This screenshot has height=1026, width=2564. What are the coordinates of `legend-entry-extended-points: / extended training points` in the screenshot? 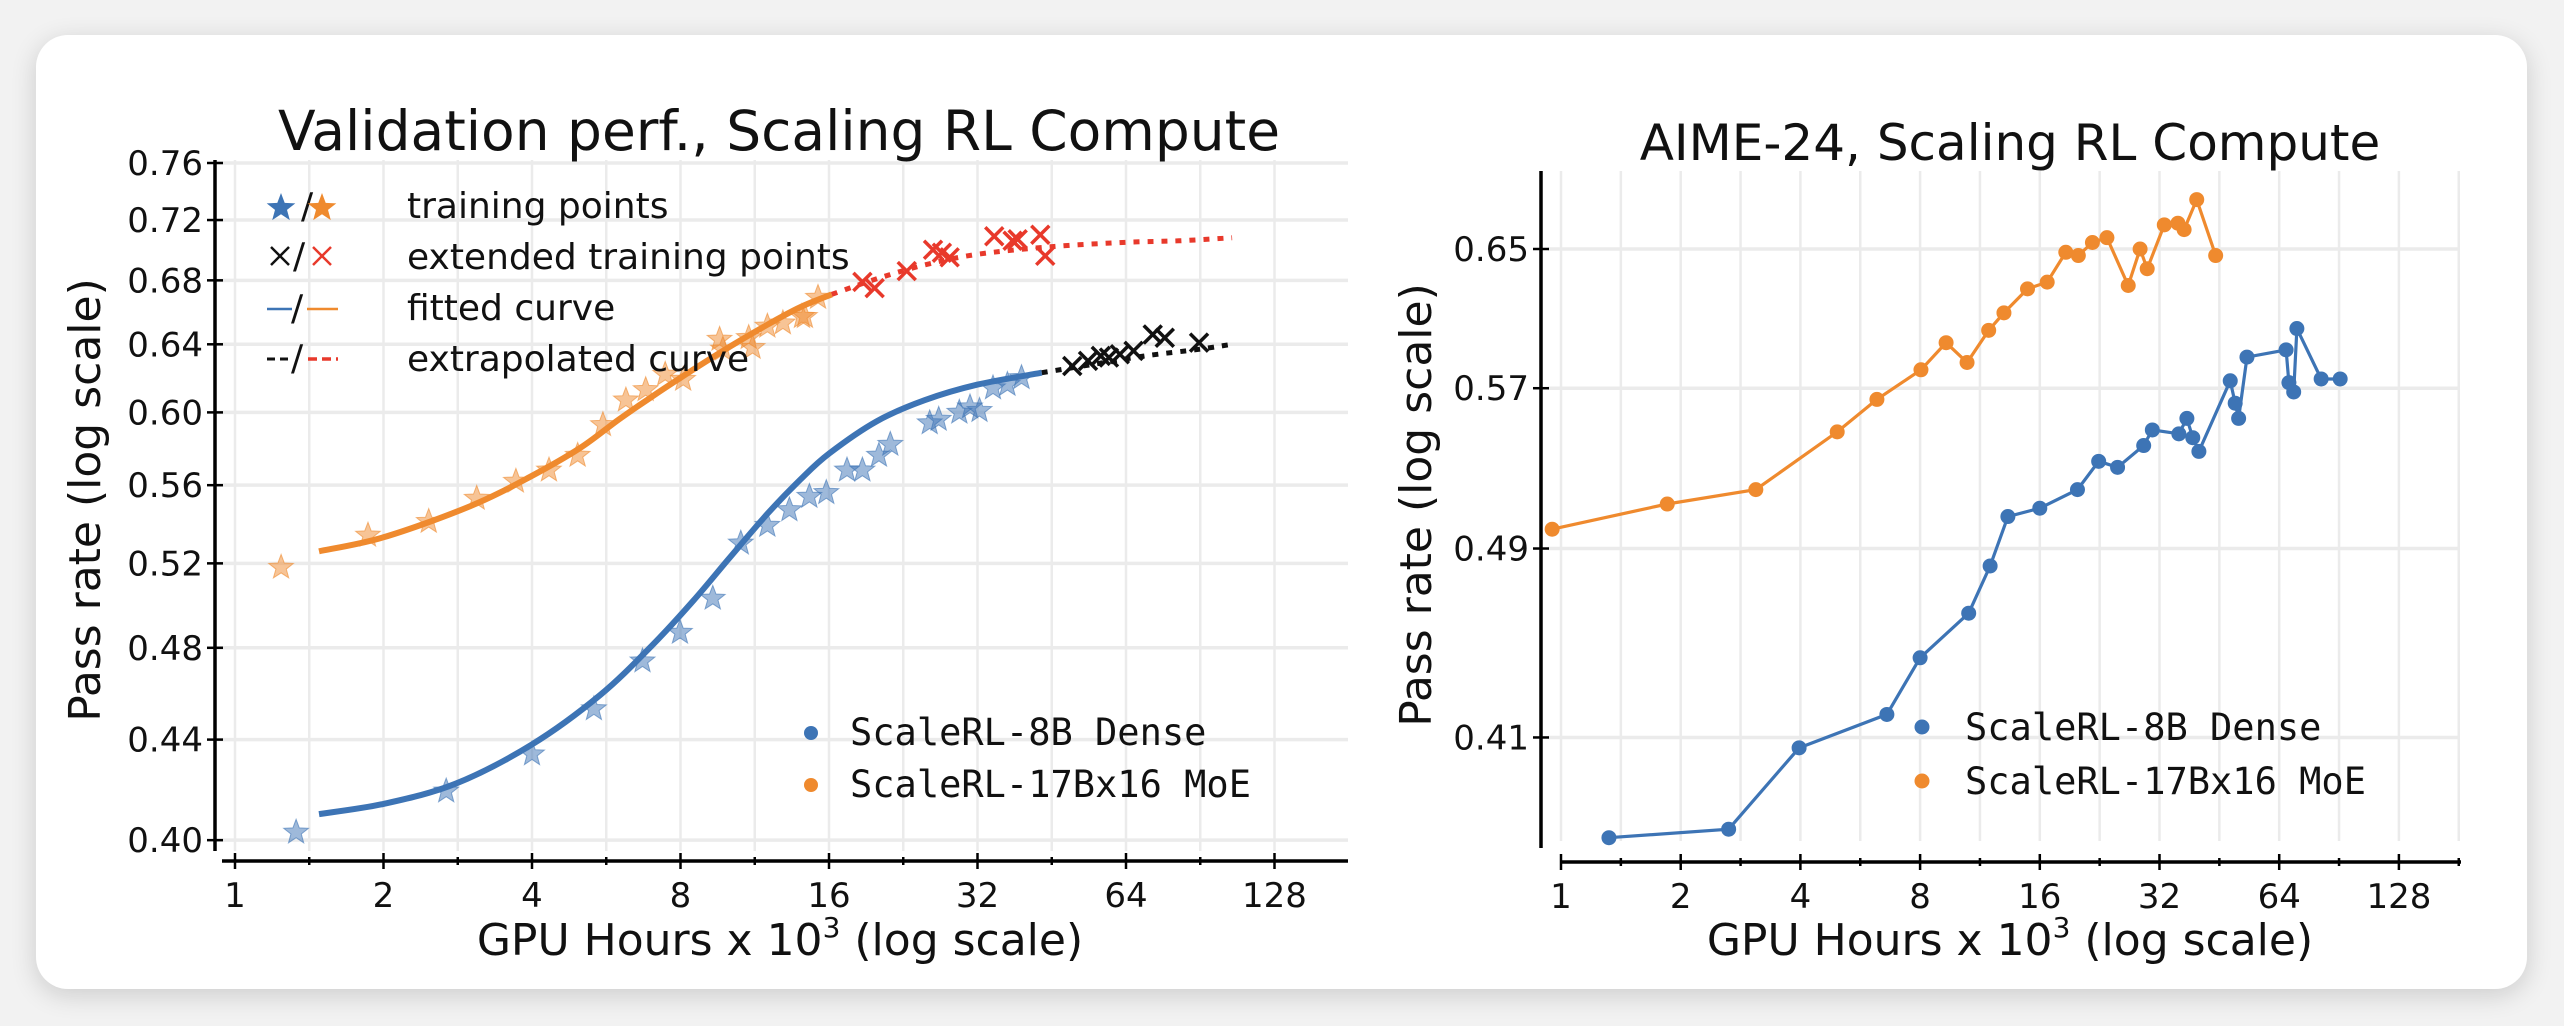 It's located at (560, 257).